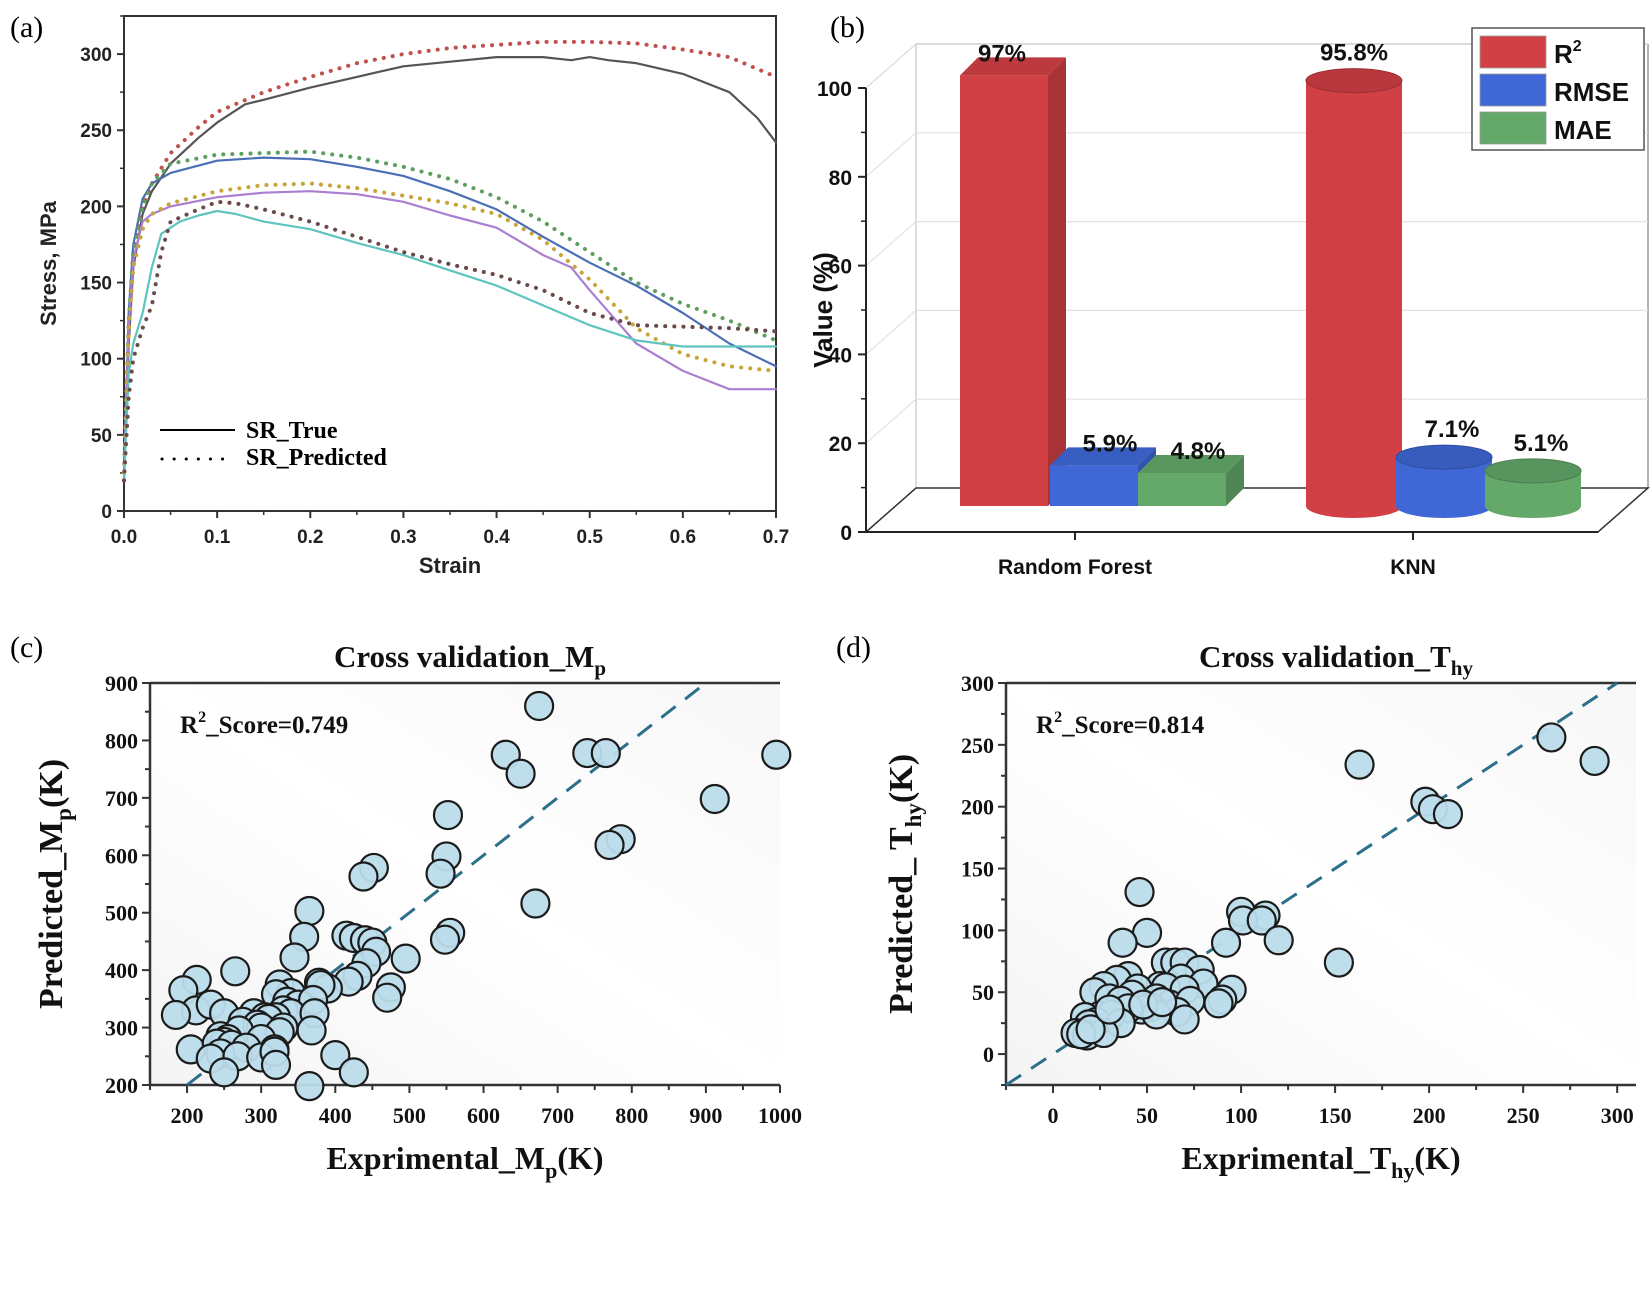 The height and width of the screenshot is (1300, 1651). Describe the element at coordinates (1004, 290) in the screenshot. I see `bar-r2-random-forest` at that location.